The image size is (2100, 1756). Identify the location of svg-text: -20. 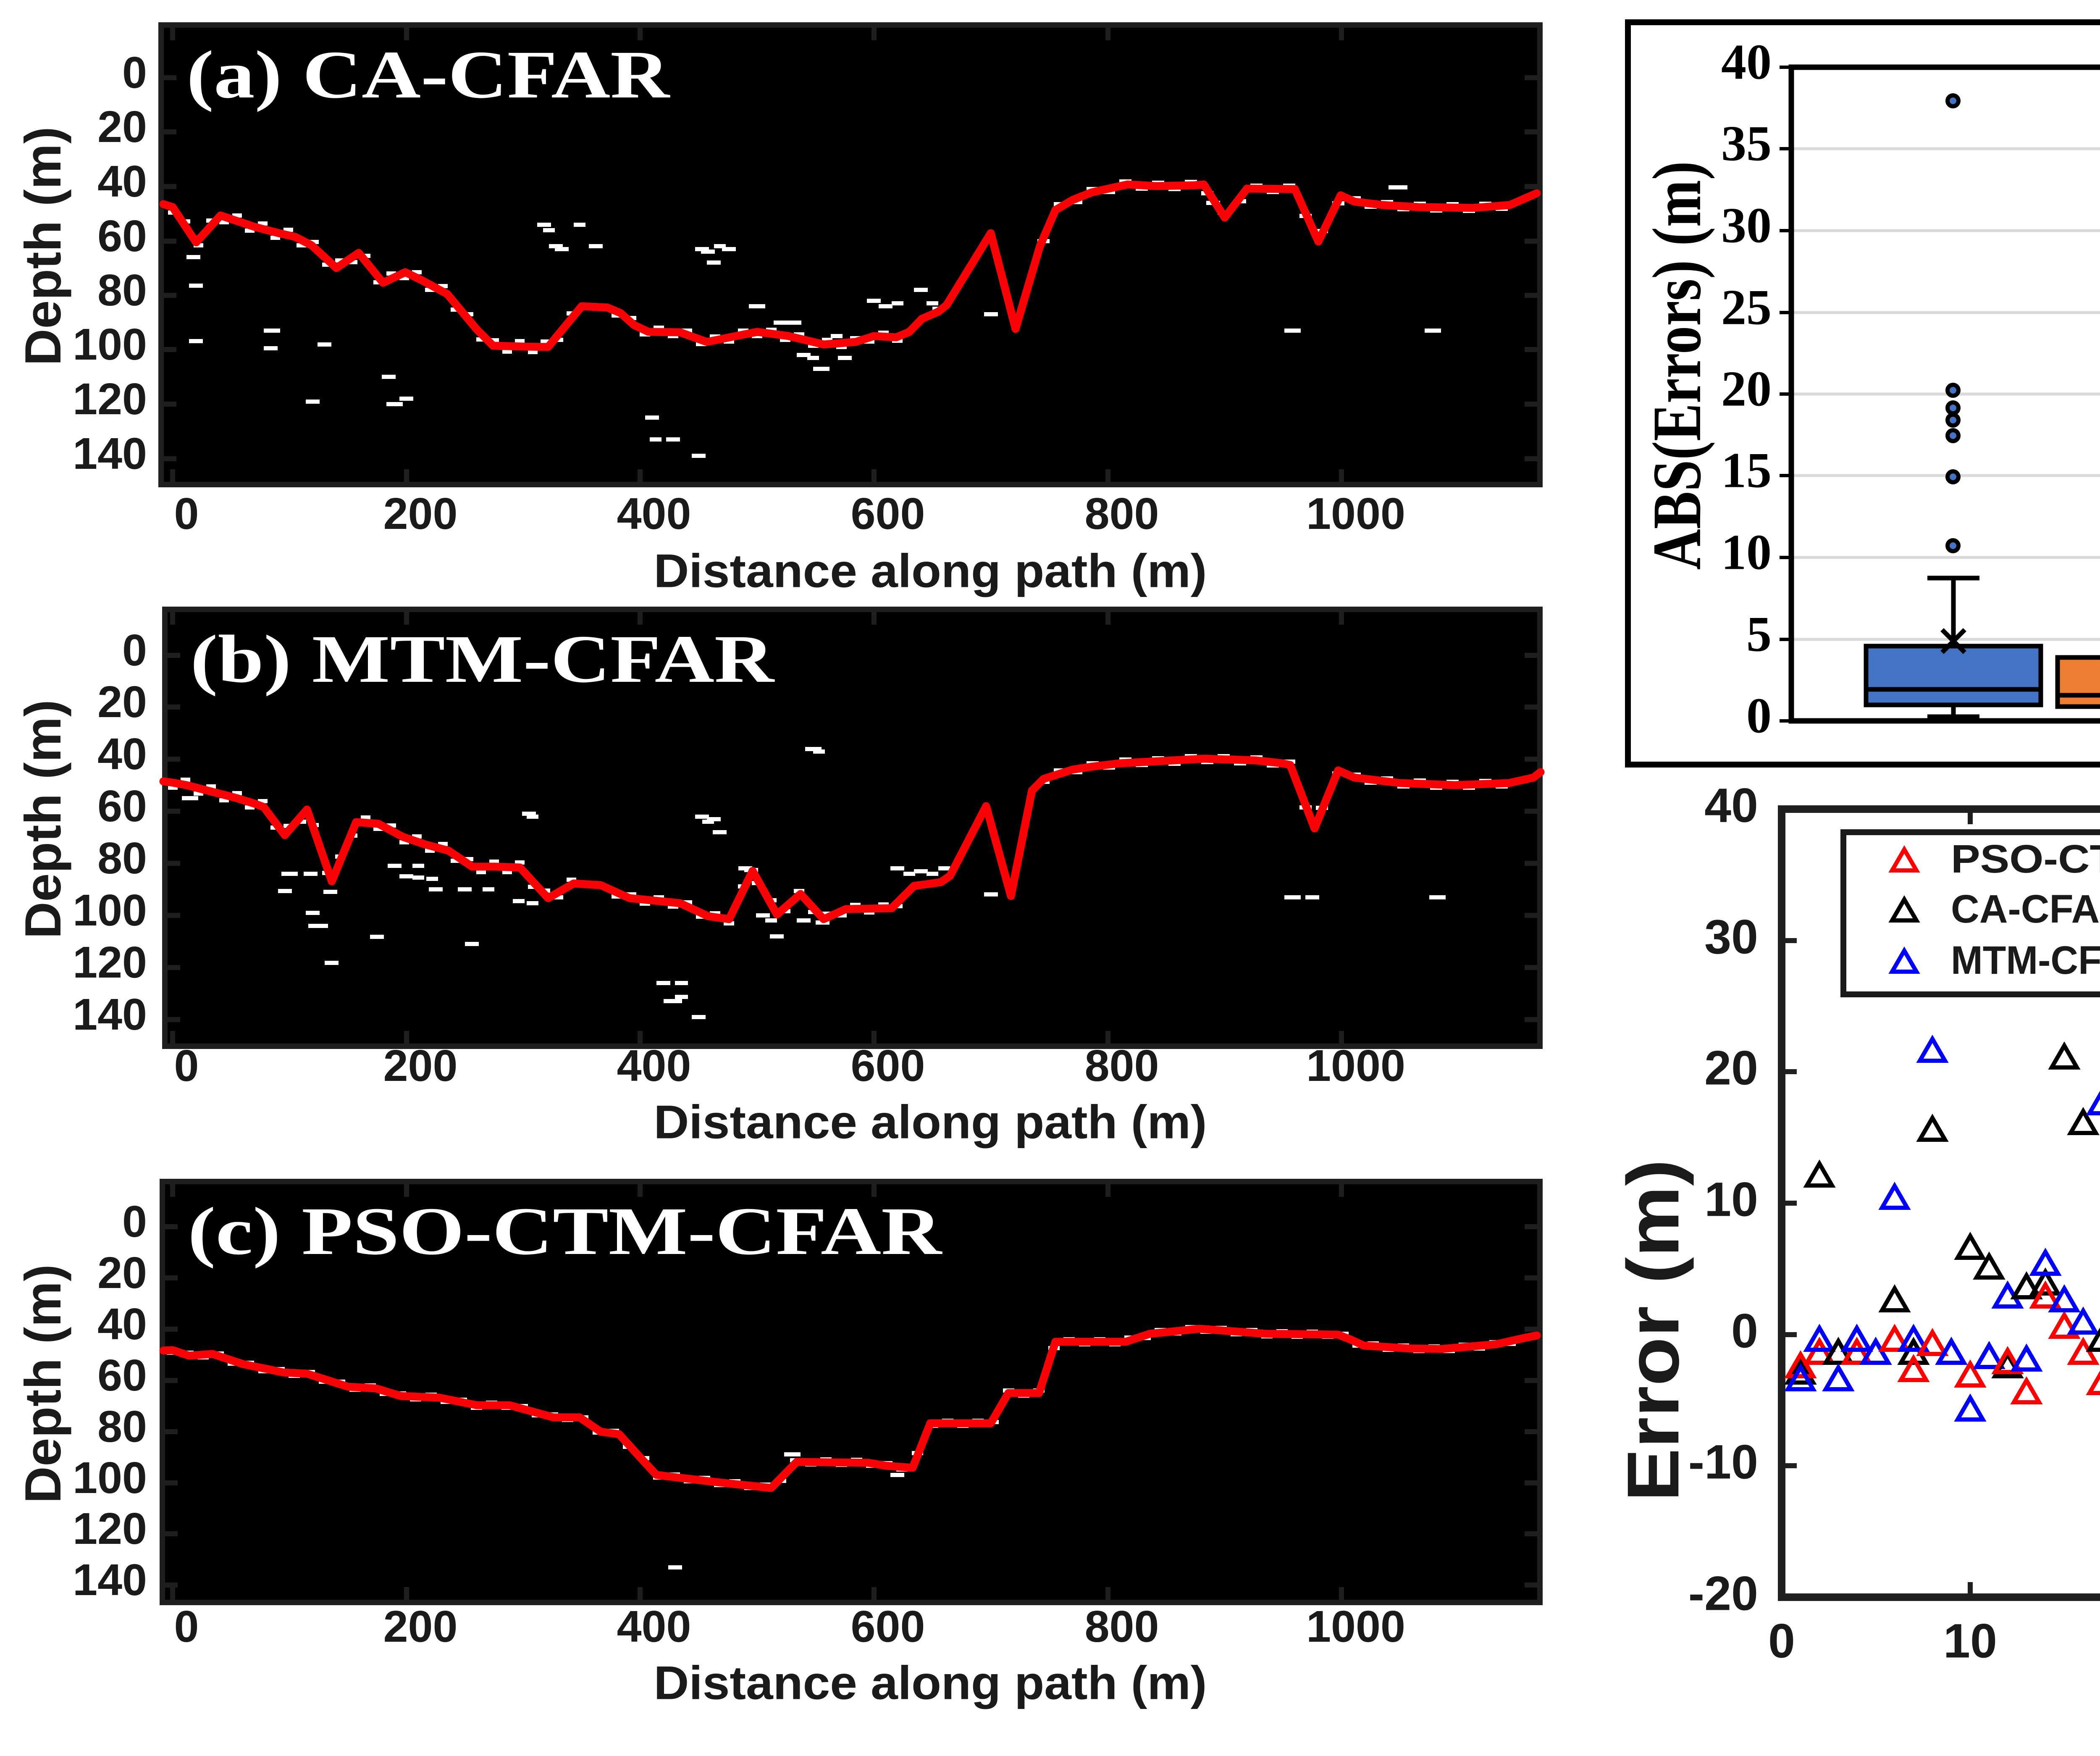
(1723, 1593).